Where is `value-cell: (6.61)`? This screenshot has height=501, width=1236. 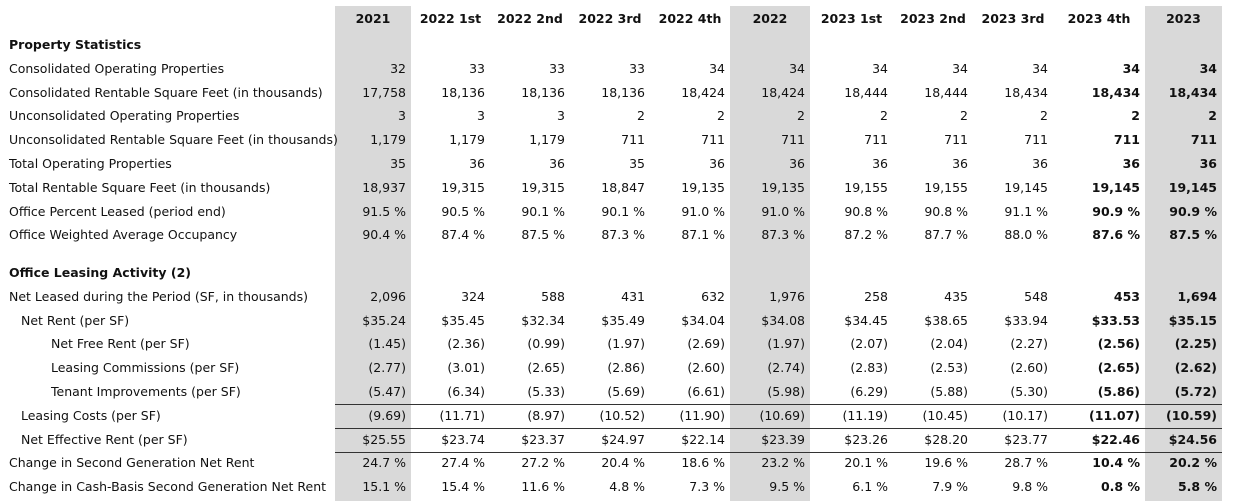 value-cell: (6.61) is located at coordinates (706, 391).